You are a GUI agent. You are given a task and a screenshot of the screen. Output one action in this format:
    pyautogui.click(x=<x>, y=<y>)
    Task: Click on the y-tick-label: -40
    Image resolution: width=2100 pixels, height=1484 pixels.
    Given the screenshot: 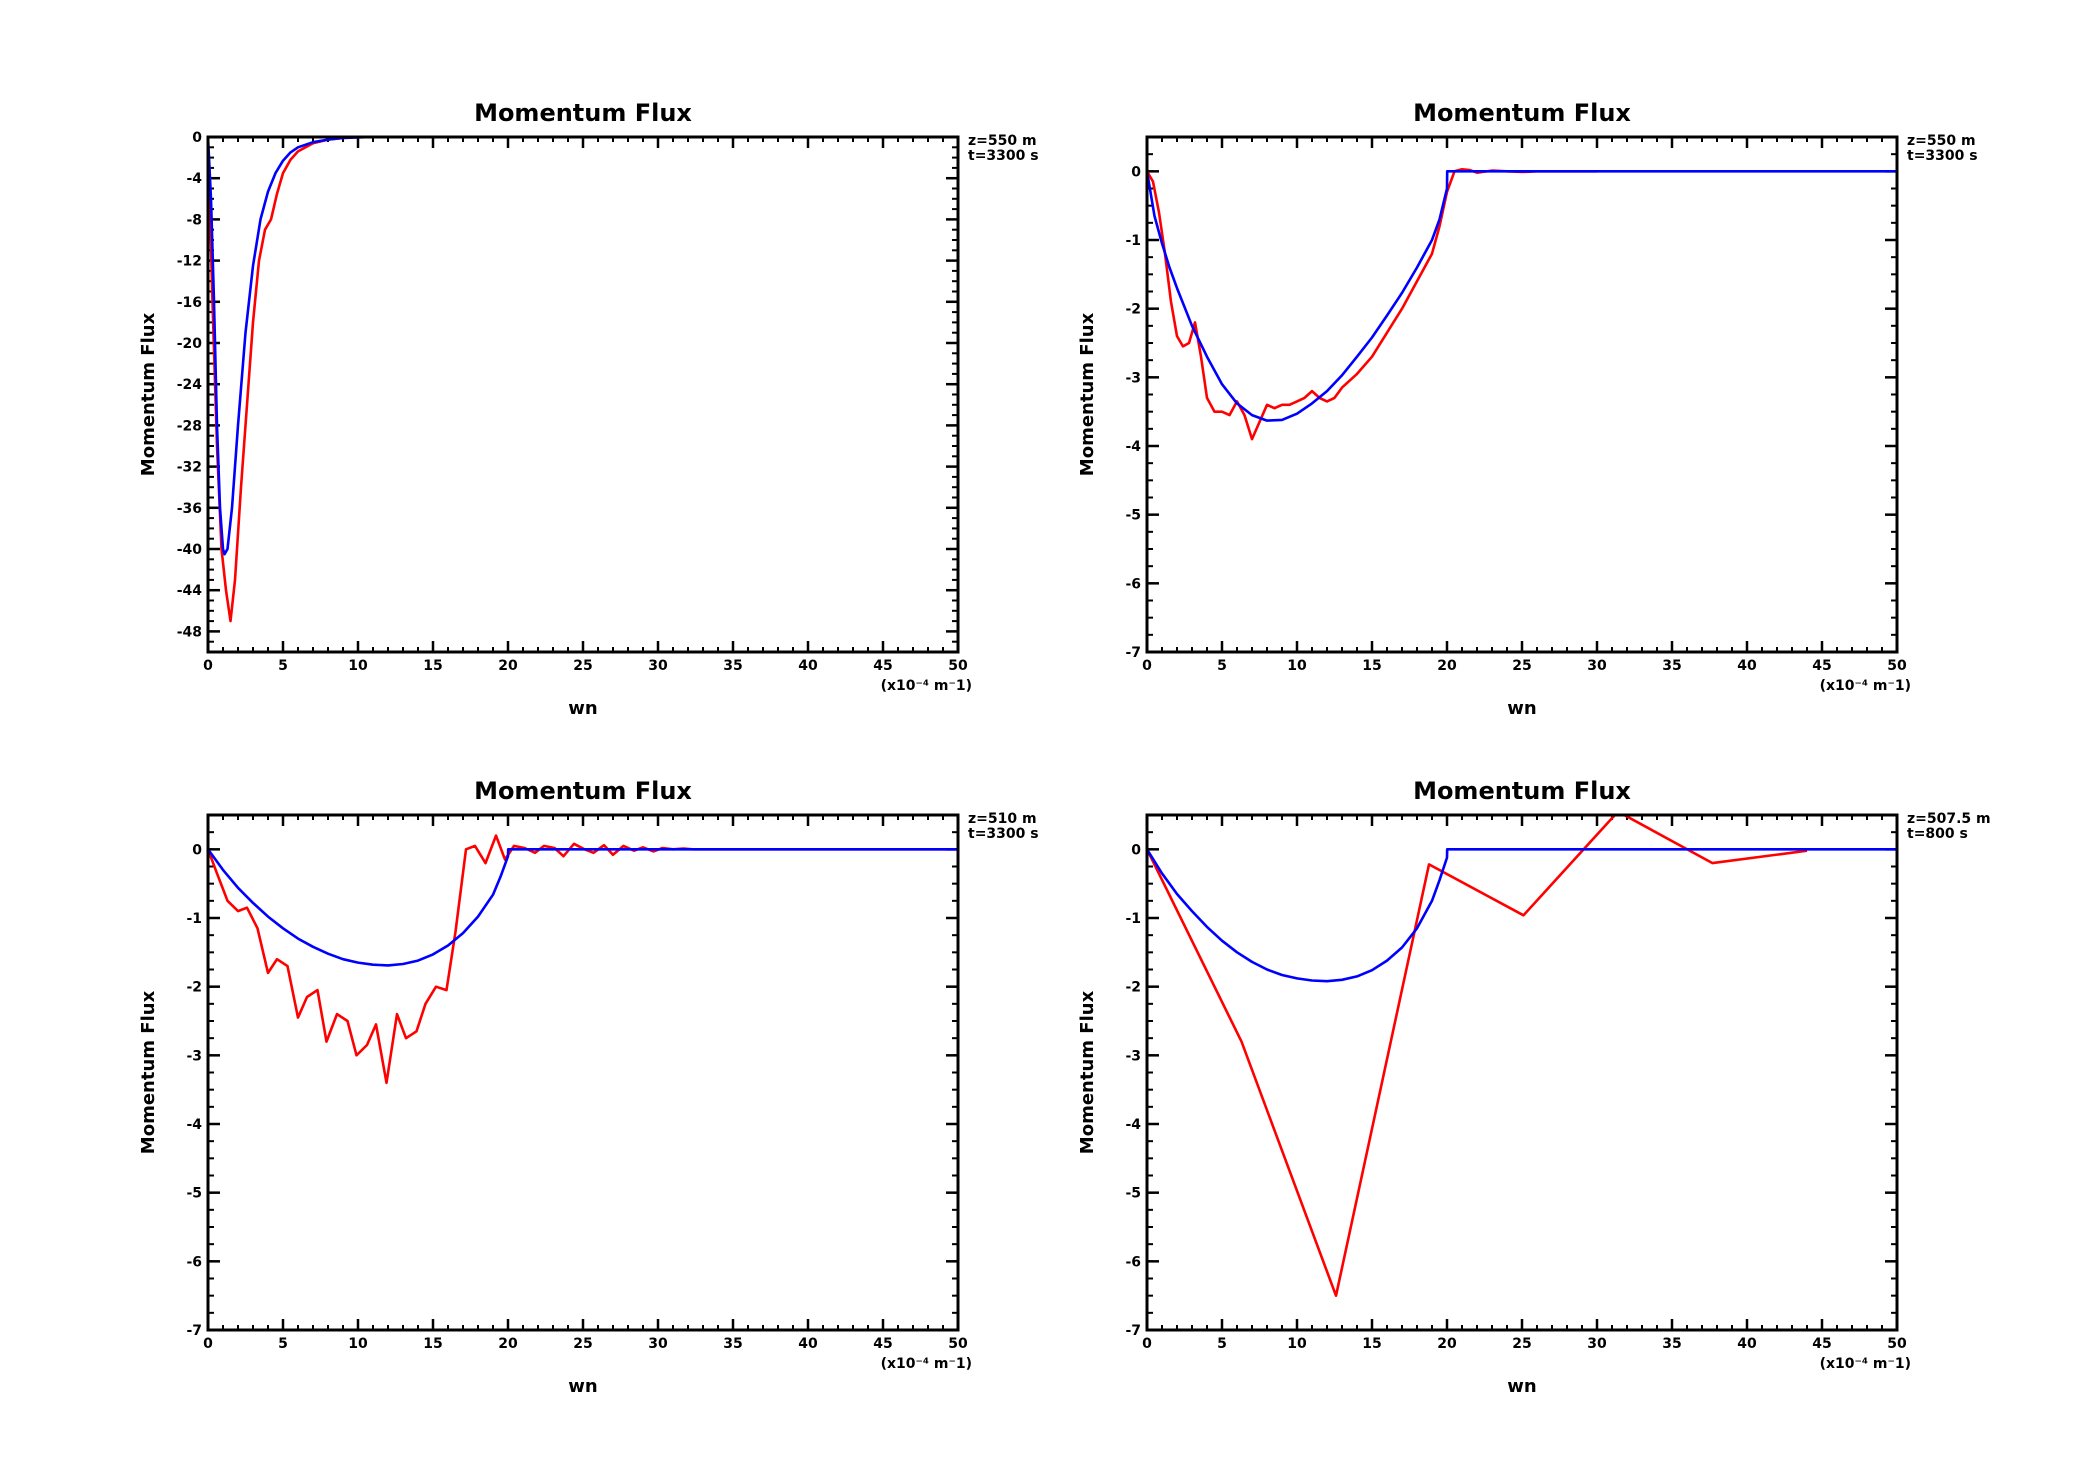 What is the action you would take?
    pyautogui.click(x=190, y=550)
    